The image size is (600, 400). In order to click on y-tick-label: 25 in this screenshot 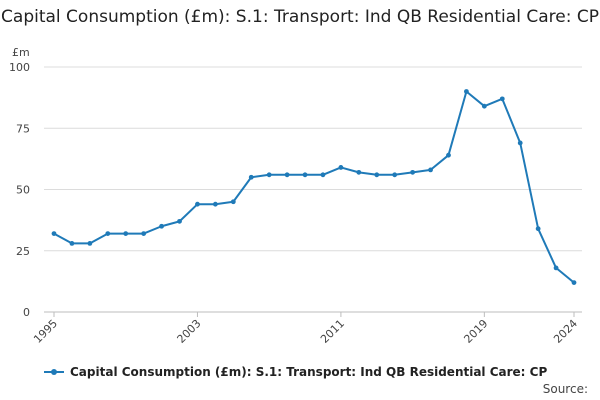, I will do `click(23, 251)`.